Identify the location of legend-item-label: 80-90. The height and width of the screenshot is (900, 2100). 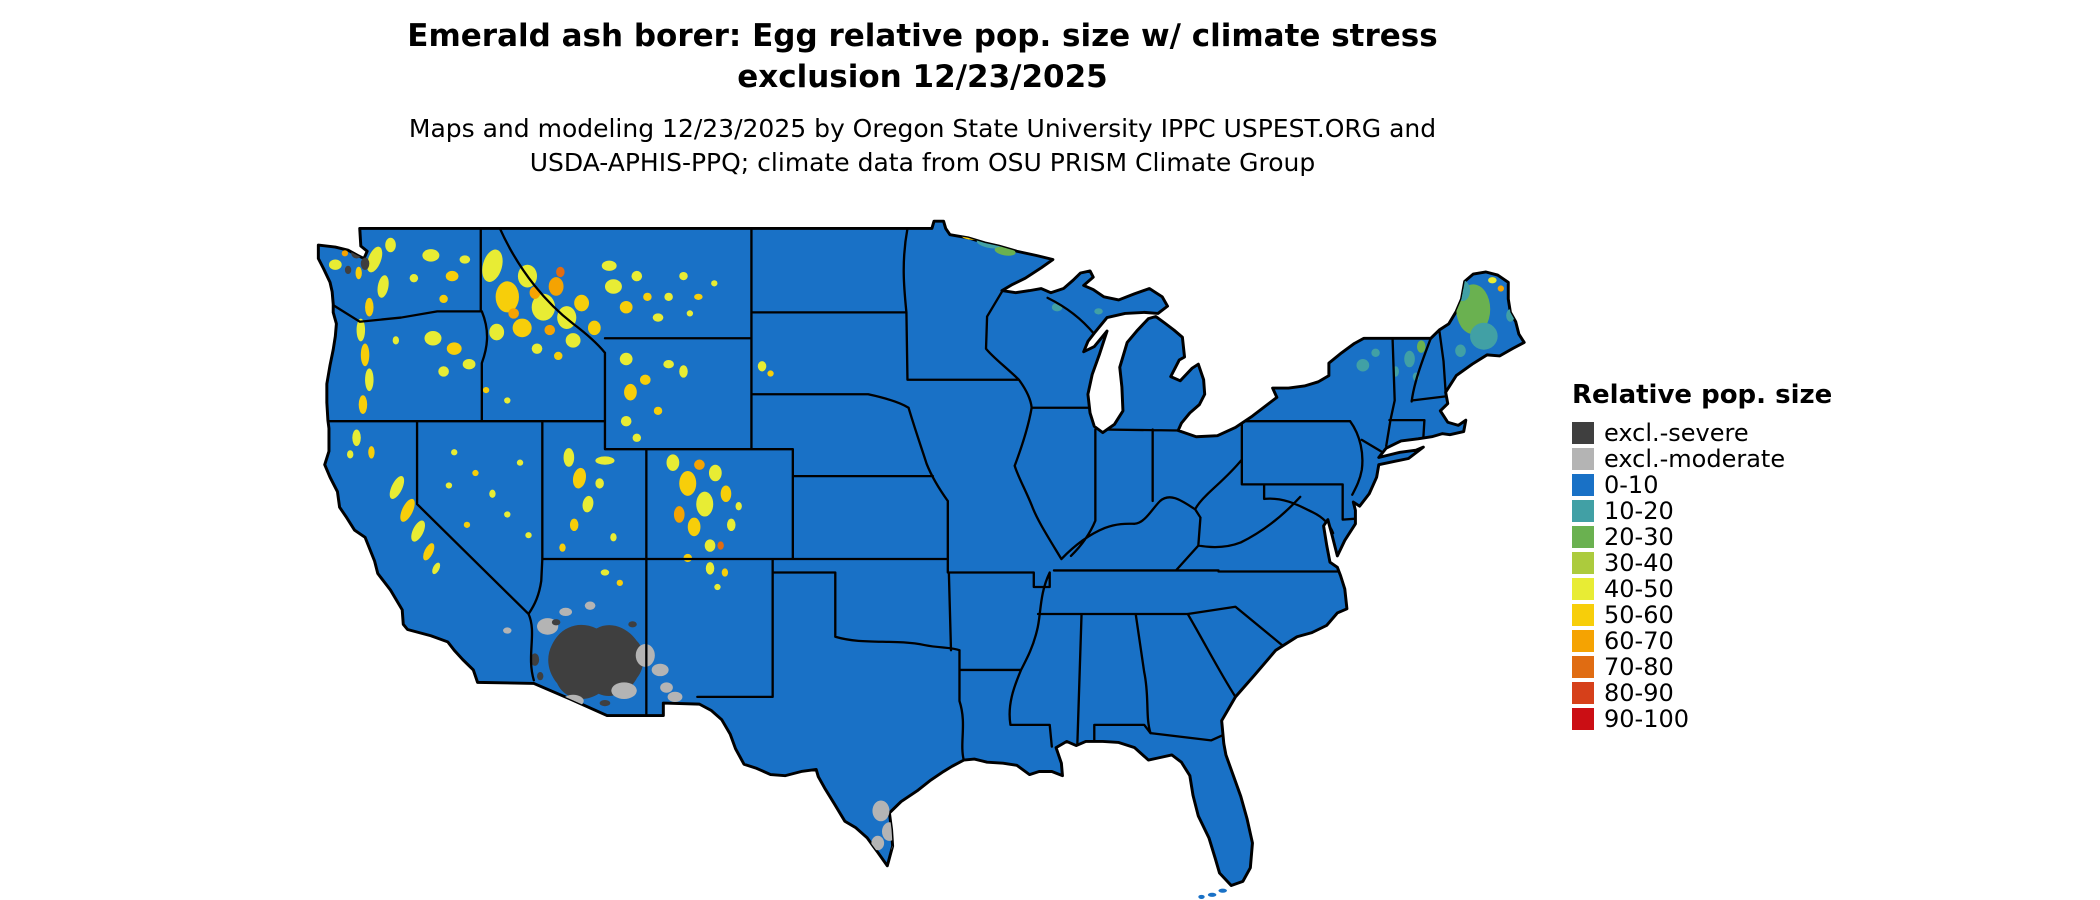
(1639, 693).